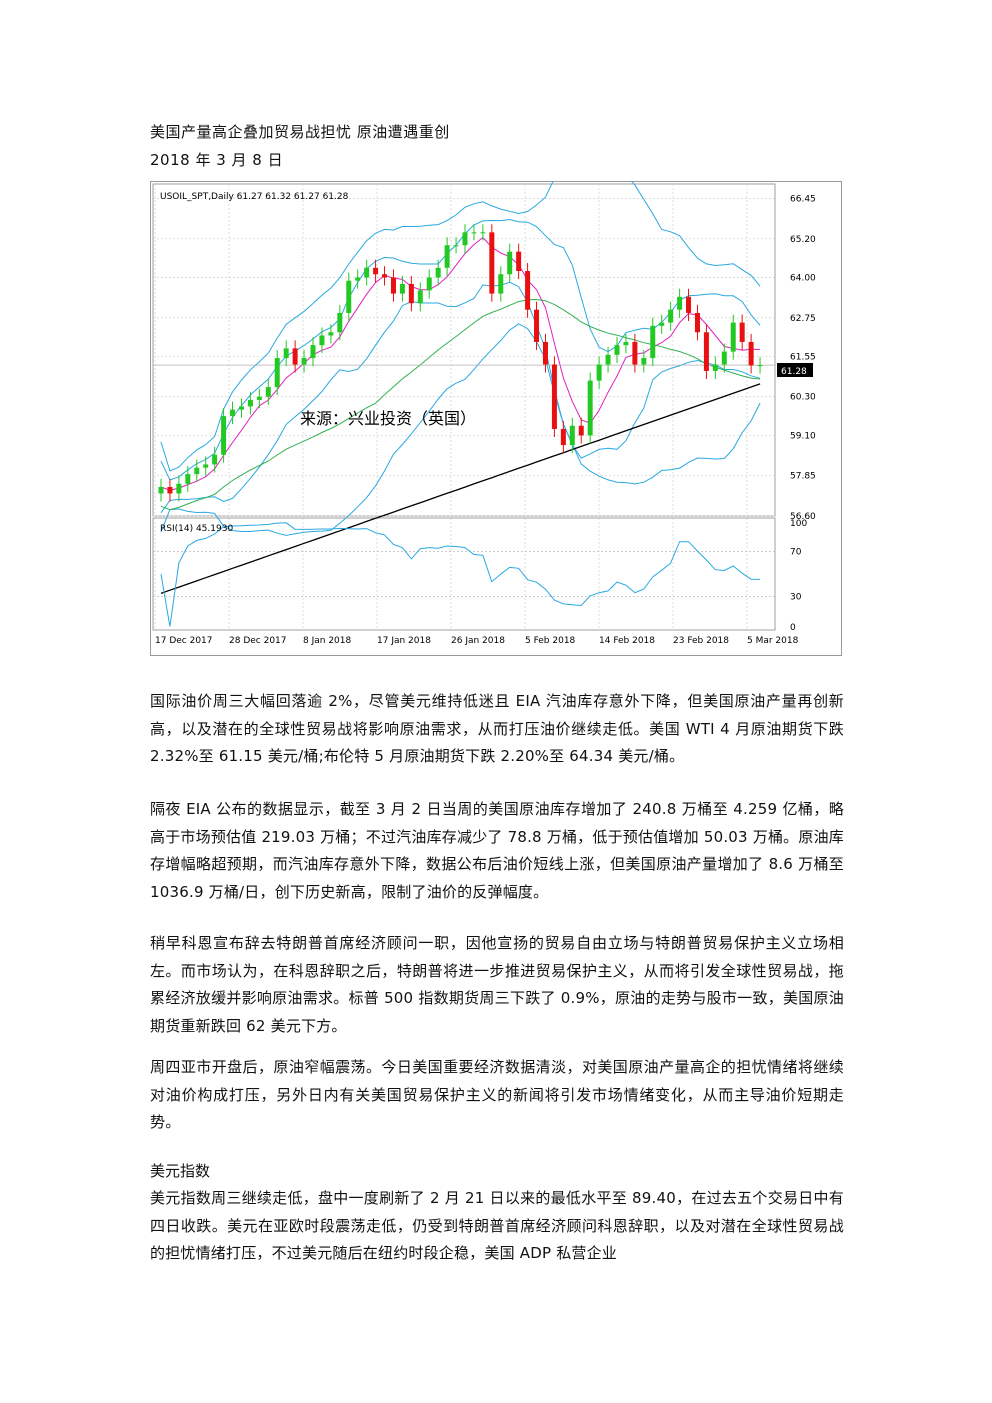 The height and width of the screenshot is (1403, 992). I want to click on rsi-path, so click(460, 574).